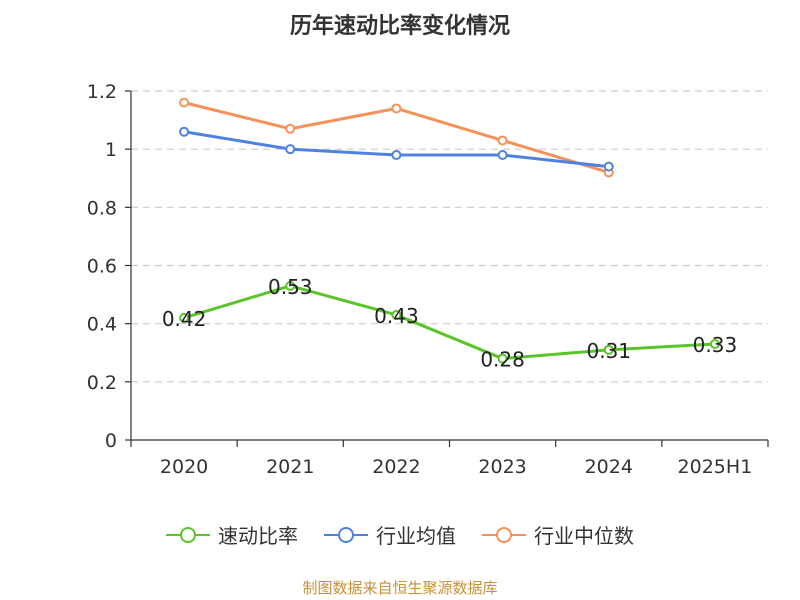  Describe the element at coordinates (111, 150) in the screenshot. I see `y-tick-label: 1` at that location.